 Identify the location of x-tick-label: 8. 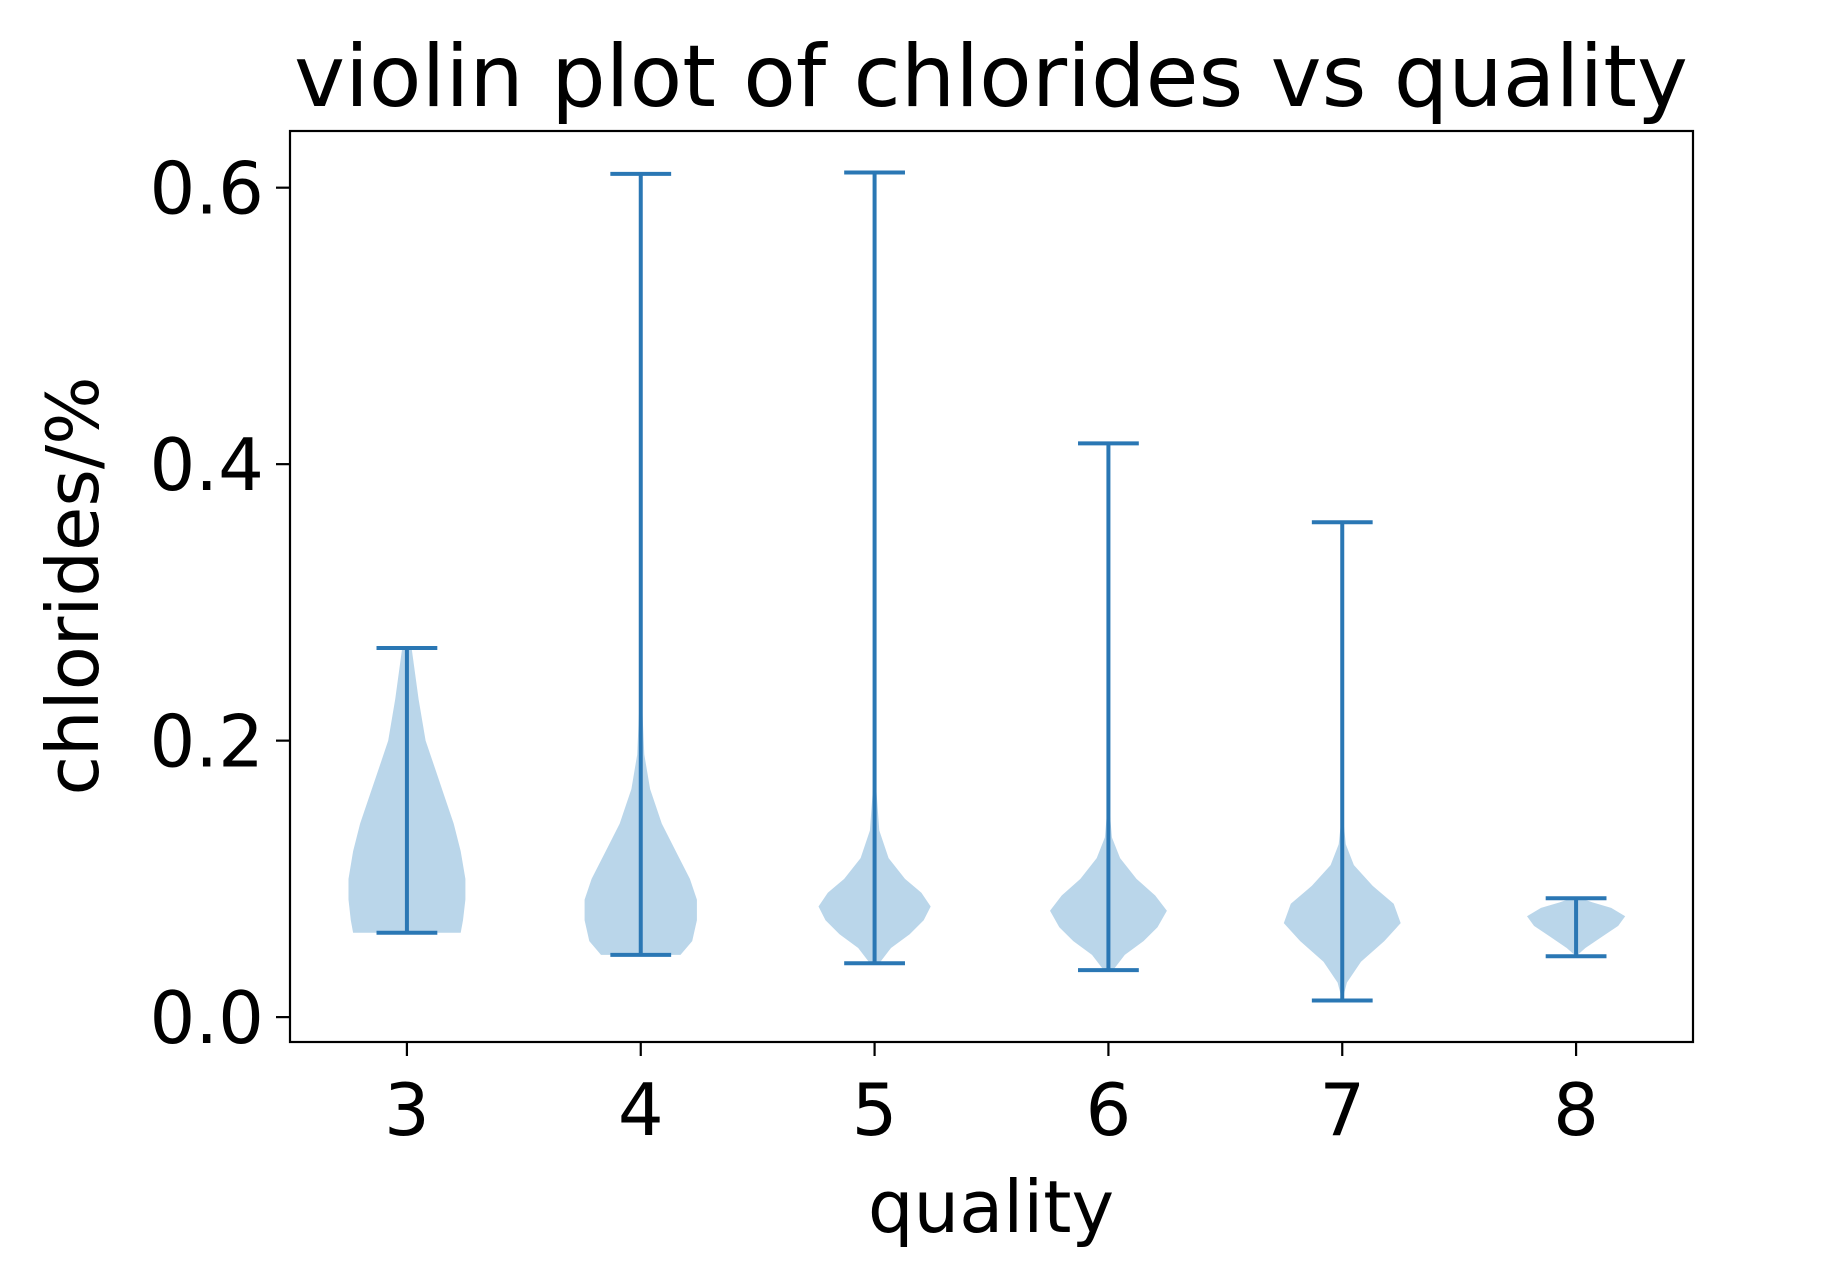
(1576, 1110).